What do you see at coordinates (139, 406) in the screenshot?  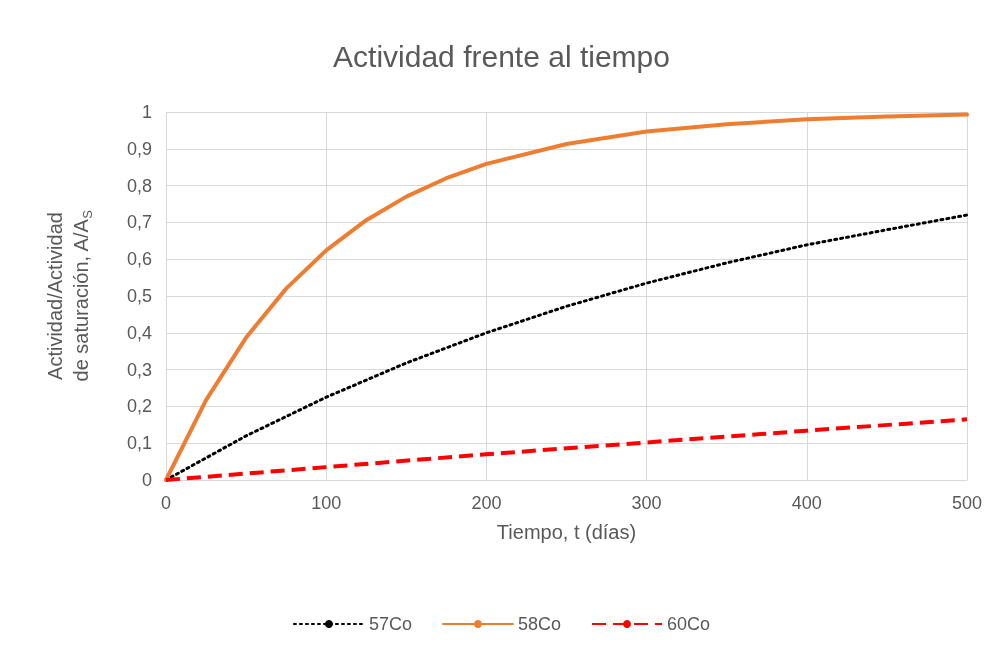 I see `y-tick-label: 0,2` at bounding box center [139, 406].